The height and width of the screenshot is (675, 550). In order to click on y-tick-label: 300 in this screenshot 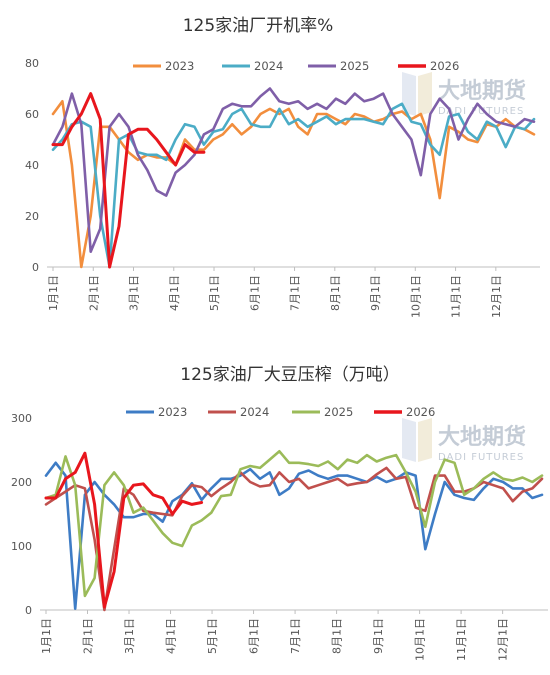, I will do `click(21, 418)`.